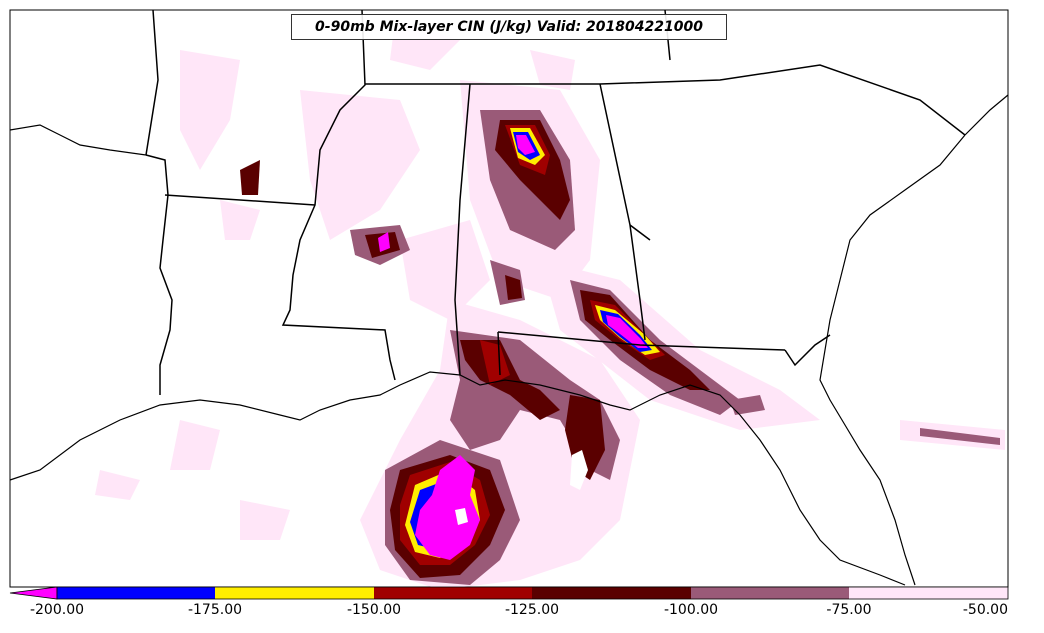 The height and width of the screenshot is (633, 1044). Describe the element at coordinates (532, 610) in the screenshot. I see `colorbar-tick-label: -125.00` at that location.